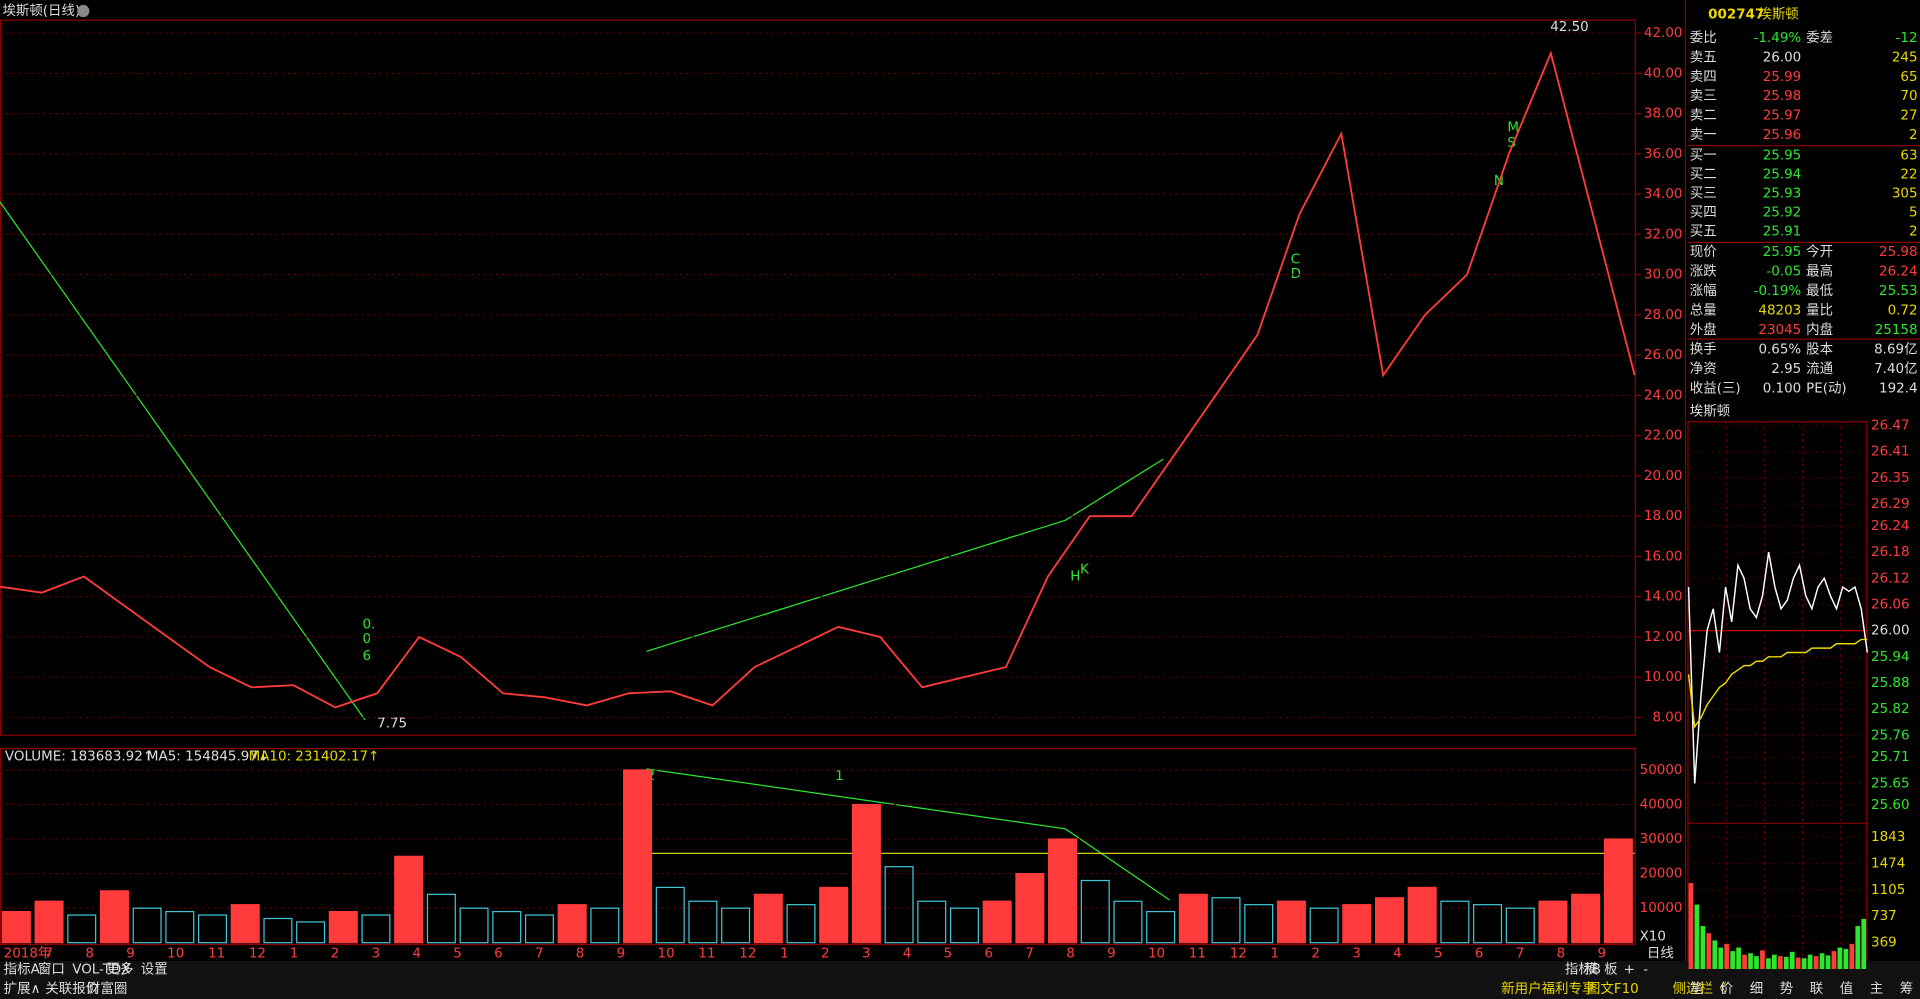  Describe the element at coordinates (988, 954) in the screenshot. I see `x-tick-label: 6` at that location.